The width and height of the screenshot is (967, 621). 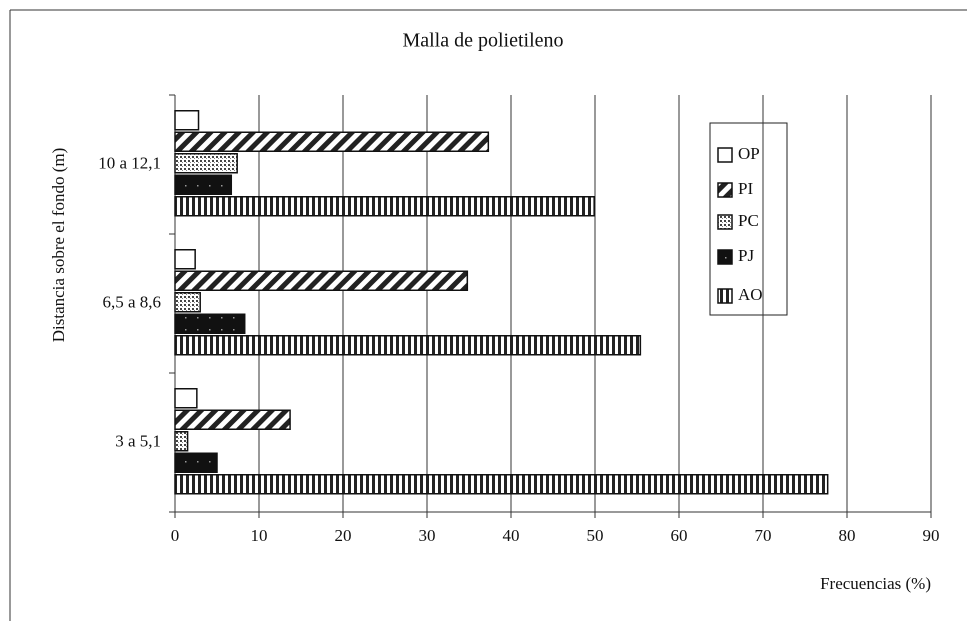 I want to click on x-tick-label: 20, so click(x=343, y=535).